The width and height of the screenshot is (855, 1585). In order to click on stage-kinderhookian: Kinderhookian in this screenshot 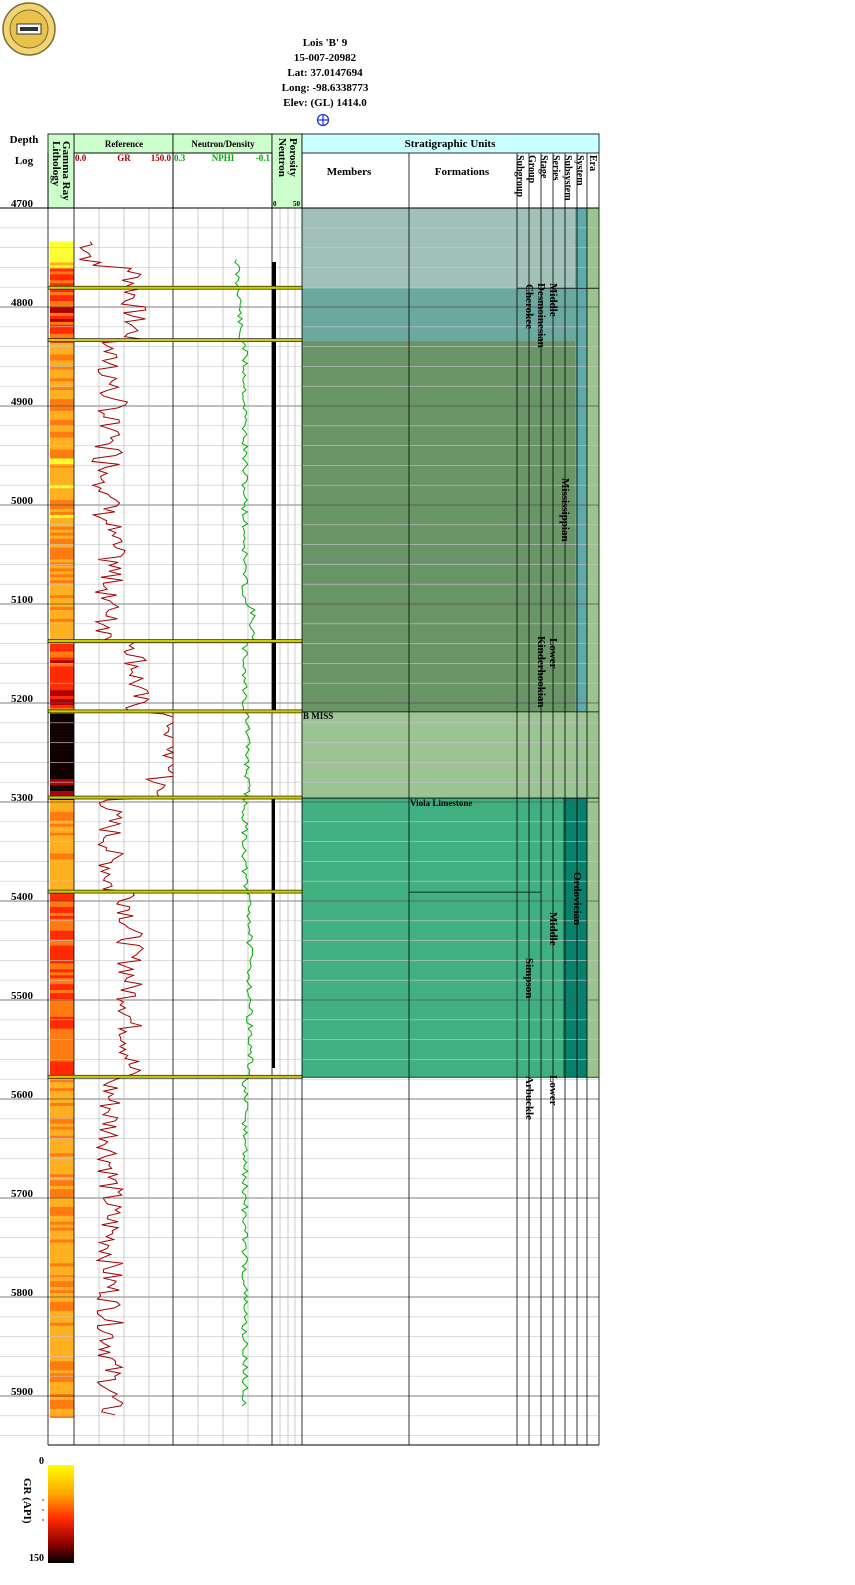, I will do `click(541, 672)`.